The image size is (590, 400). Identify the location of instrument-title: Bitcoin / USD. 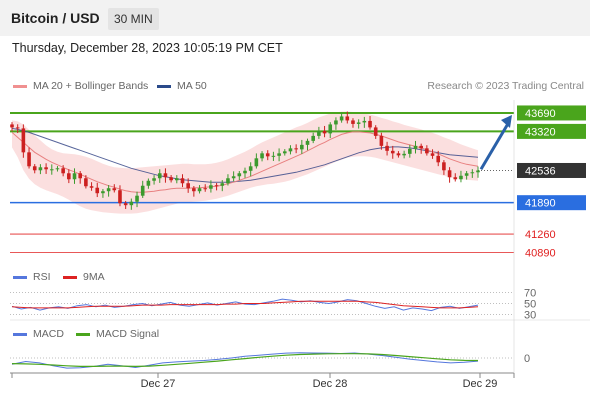
(55, 18).